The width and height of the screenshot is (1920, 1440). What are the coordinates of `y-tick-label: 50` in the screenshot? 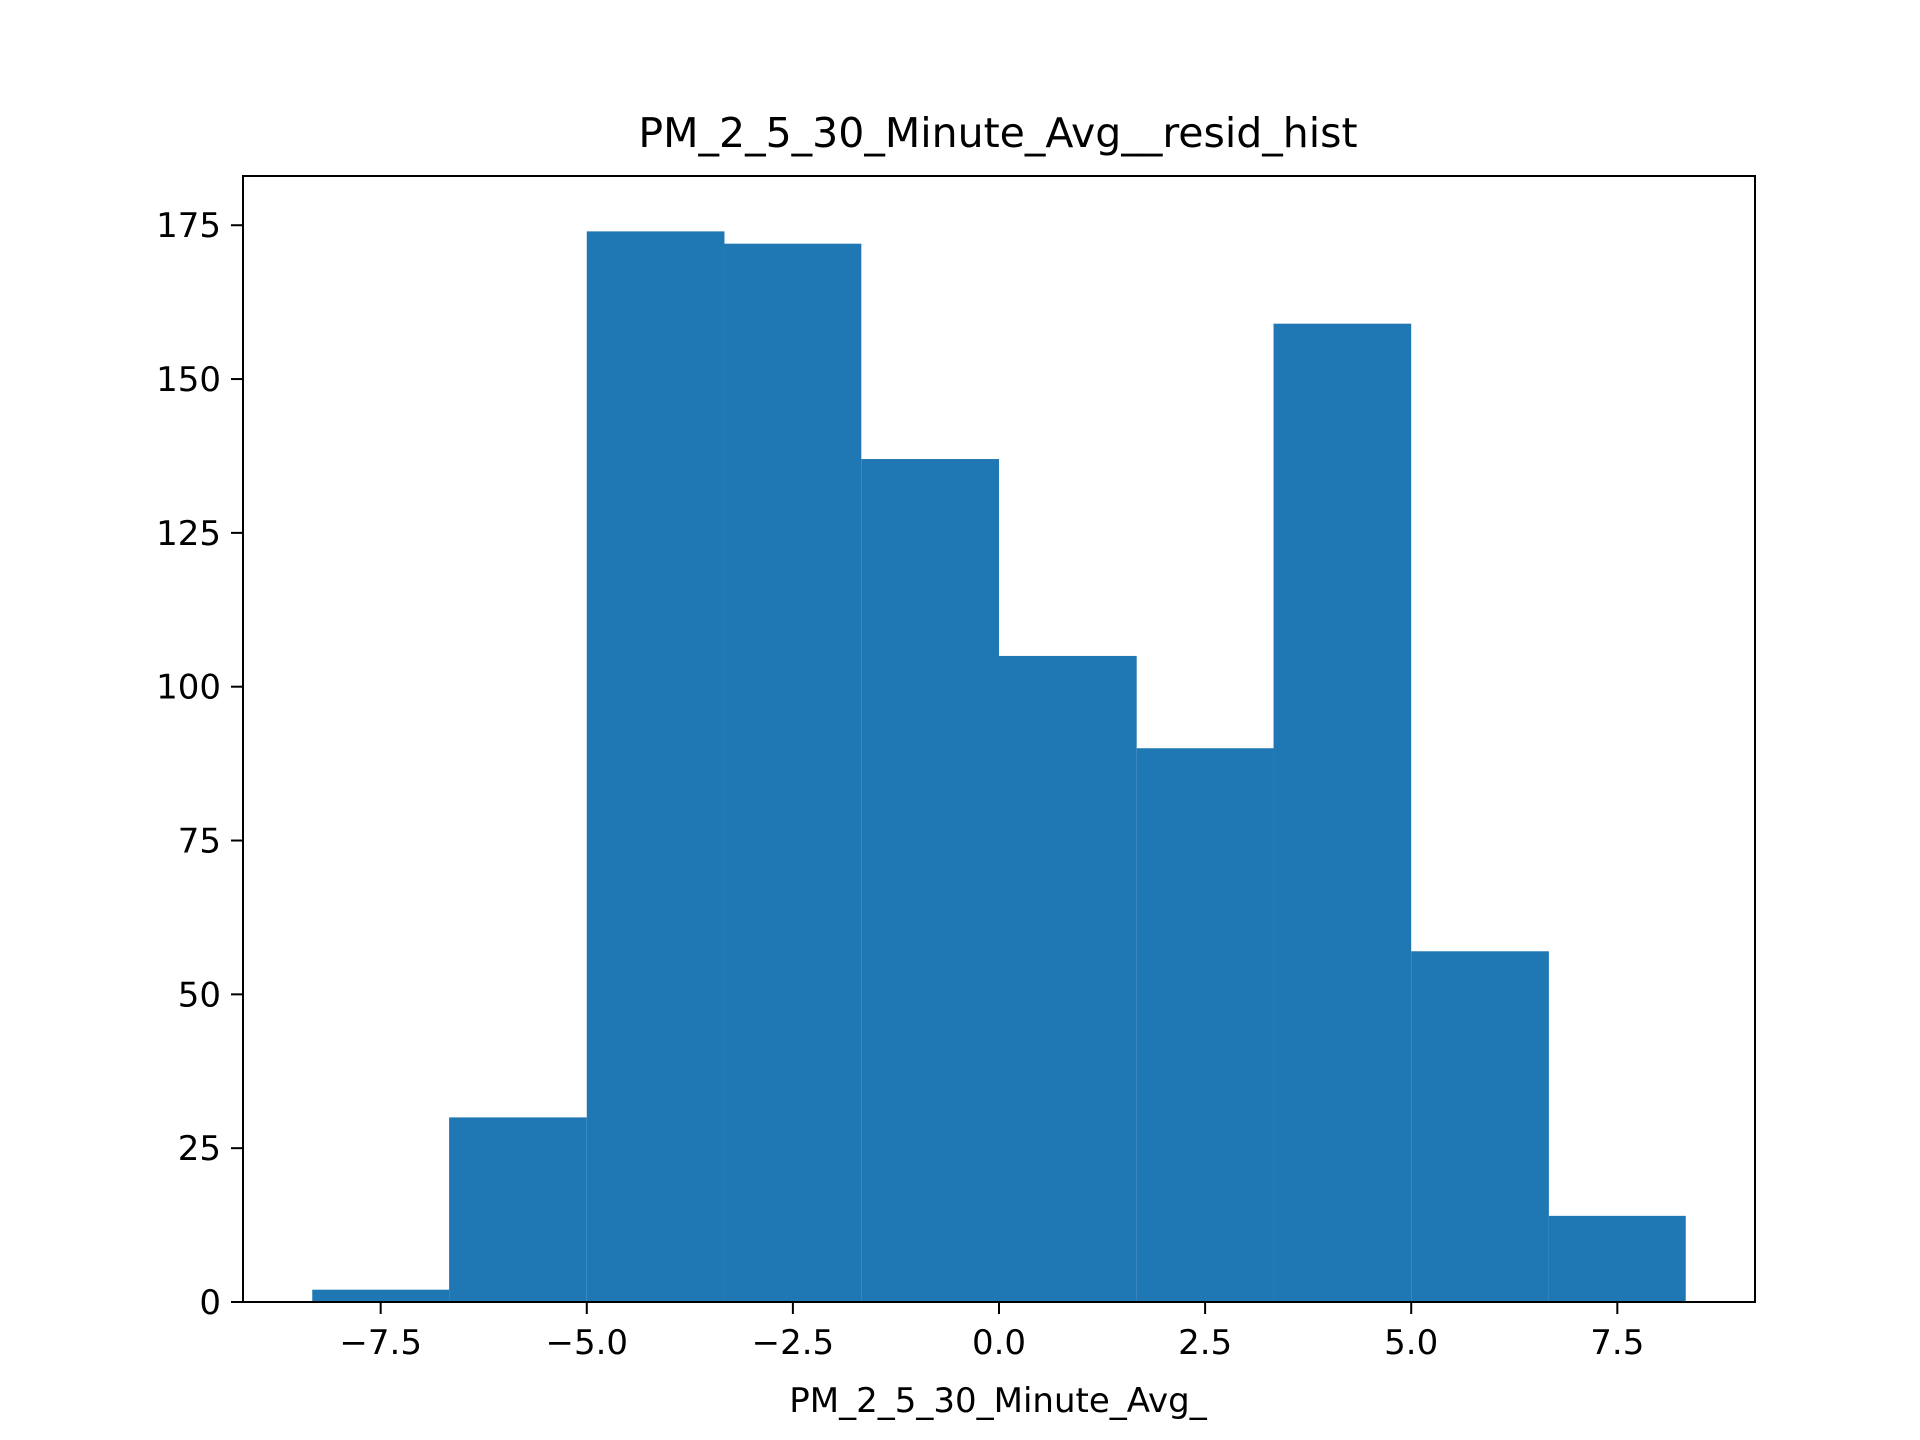 It's located at (199, 995).